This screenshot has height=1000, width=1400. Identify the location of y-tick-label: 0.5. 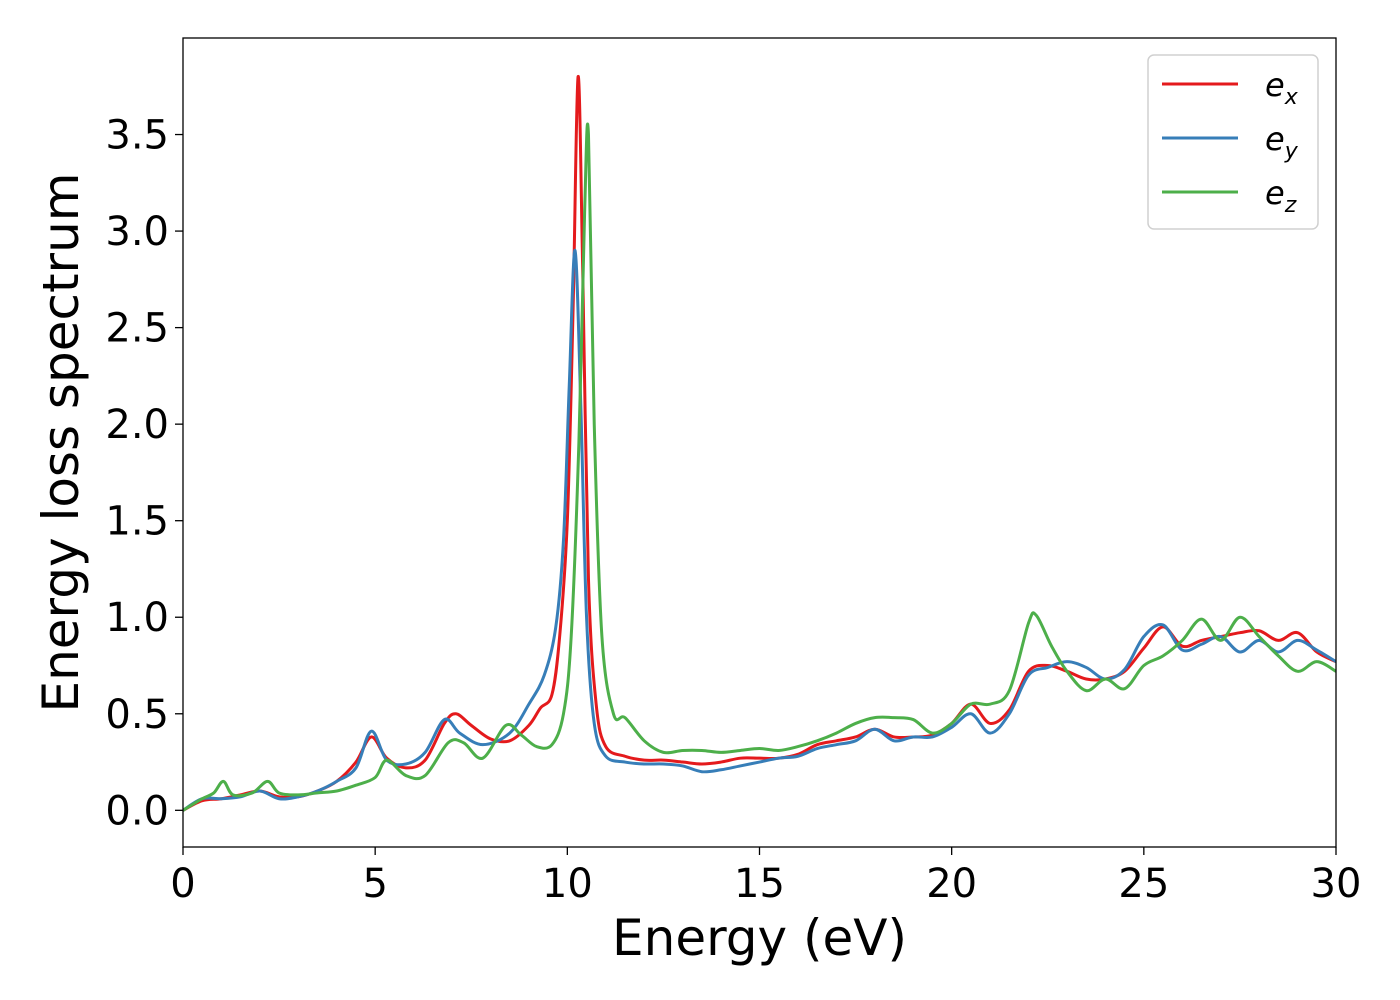
(137, 715).